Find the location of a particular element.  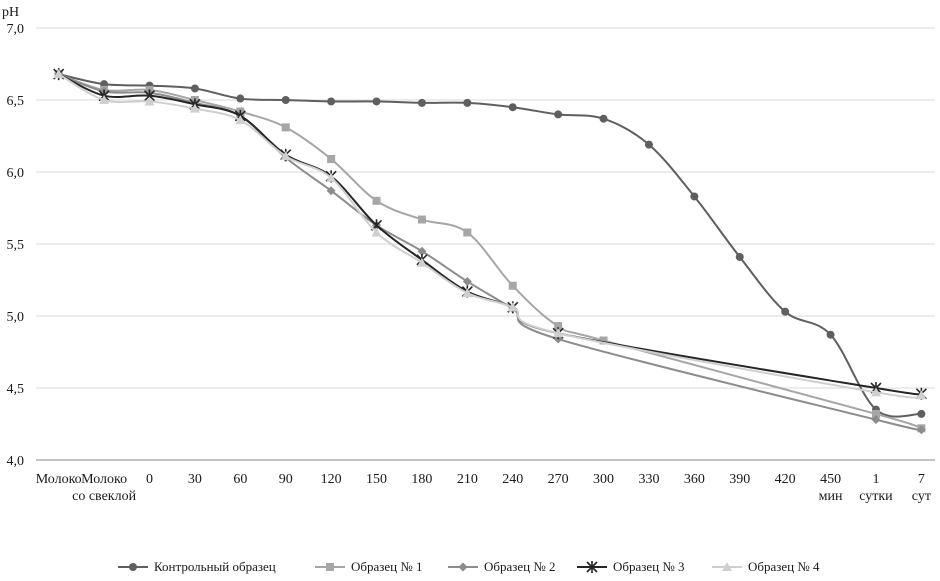

legend-item: Образец № 1 is located at coordinates (369, 566).